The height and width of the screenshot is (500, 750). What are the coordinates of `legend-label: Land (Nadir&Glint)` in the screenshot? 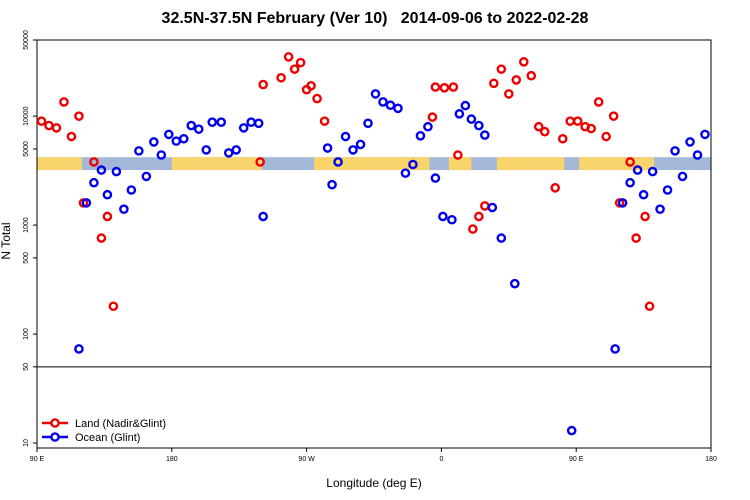 It's located at (120, 424).